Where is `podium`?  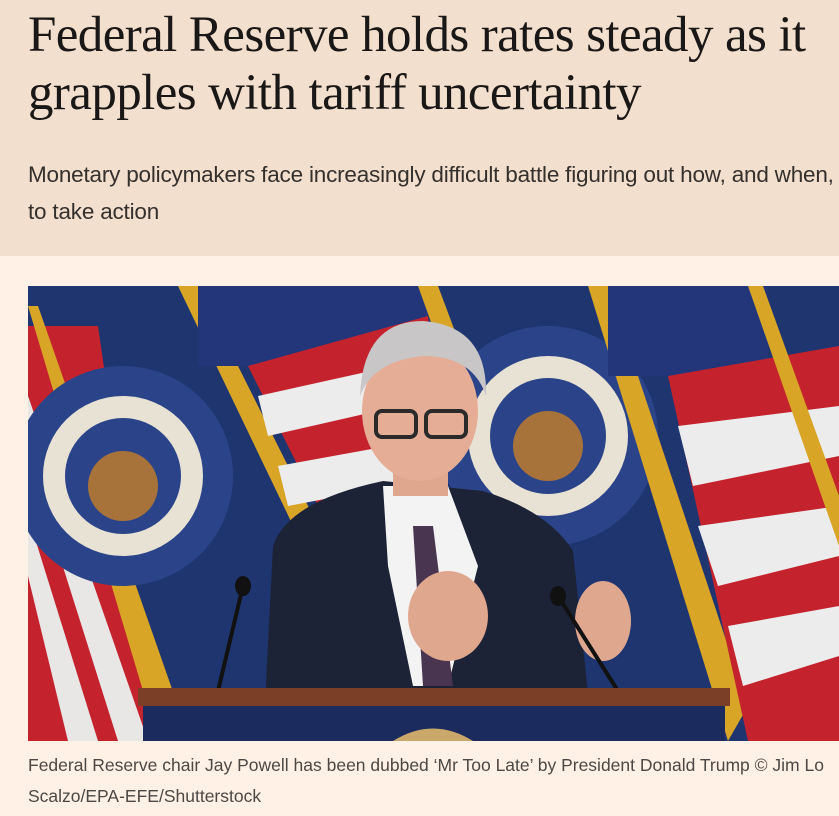 podium is located at coordinates (434, 714).